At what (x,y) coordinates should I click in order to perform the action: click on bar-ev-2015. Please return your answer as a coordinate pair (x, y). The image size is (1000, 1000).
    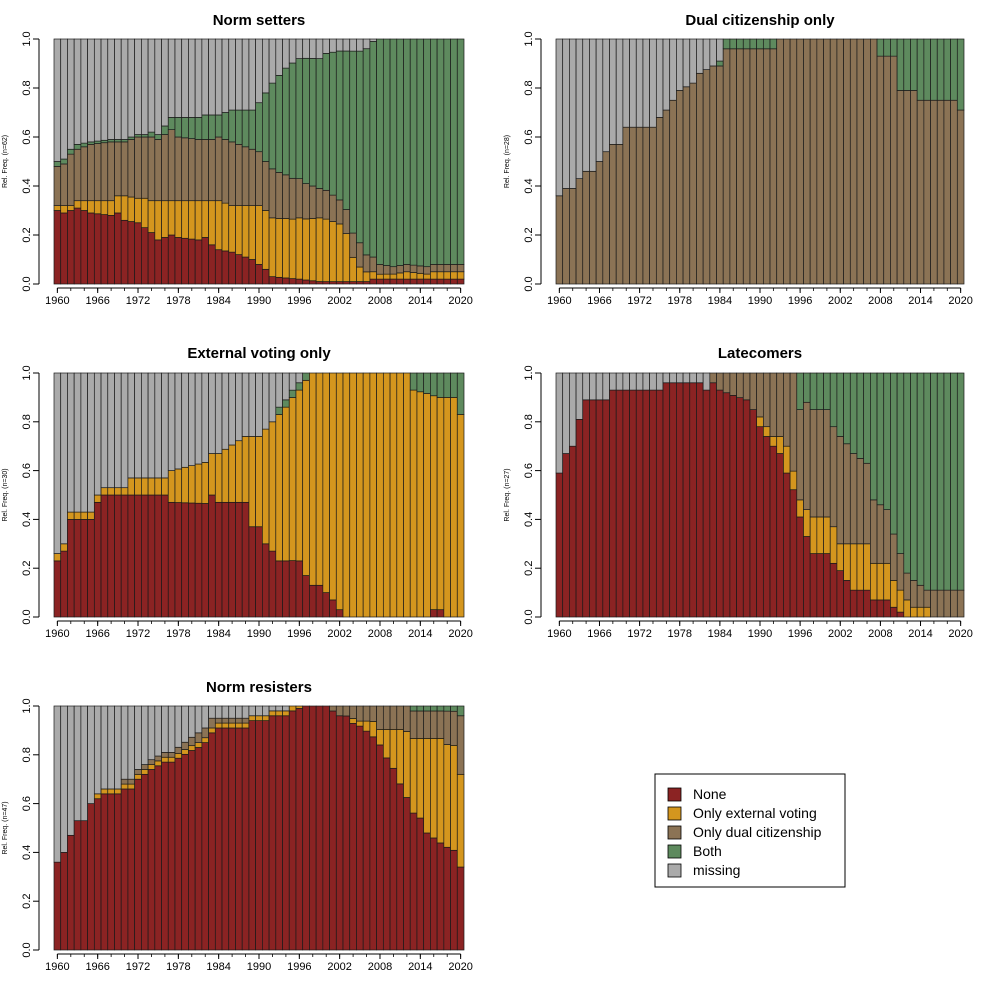
    Looking at the image, I should click on (927, 612).